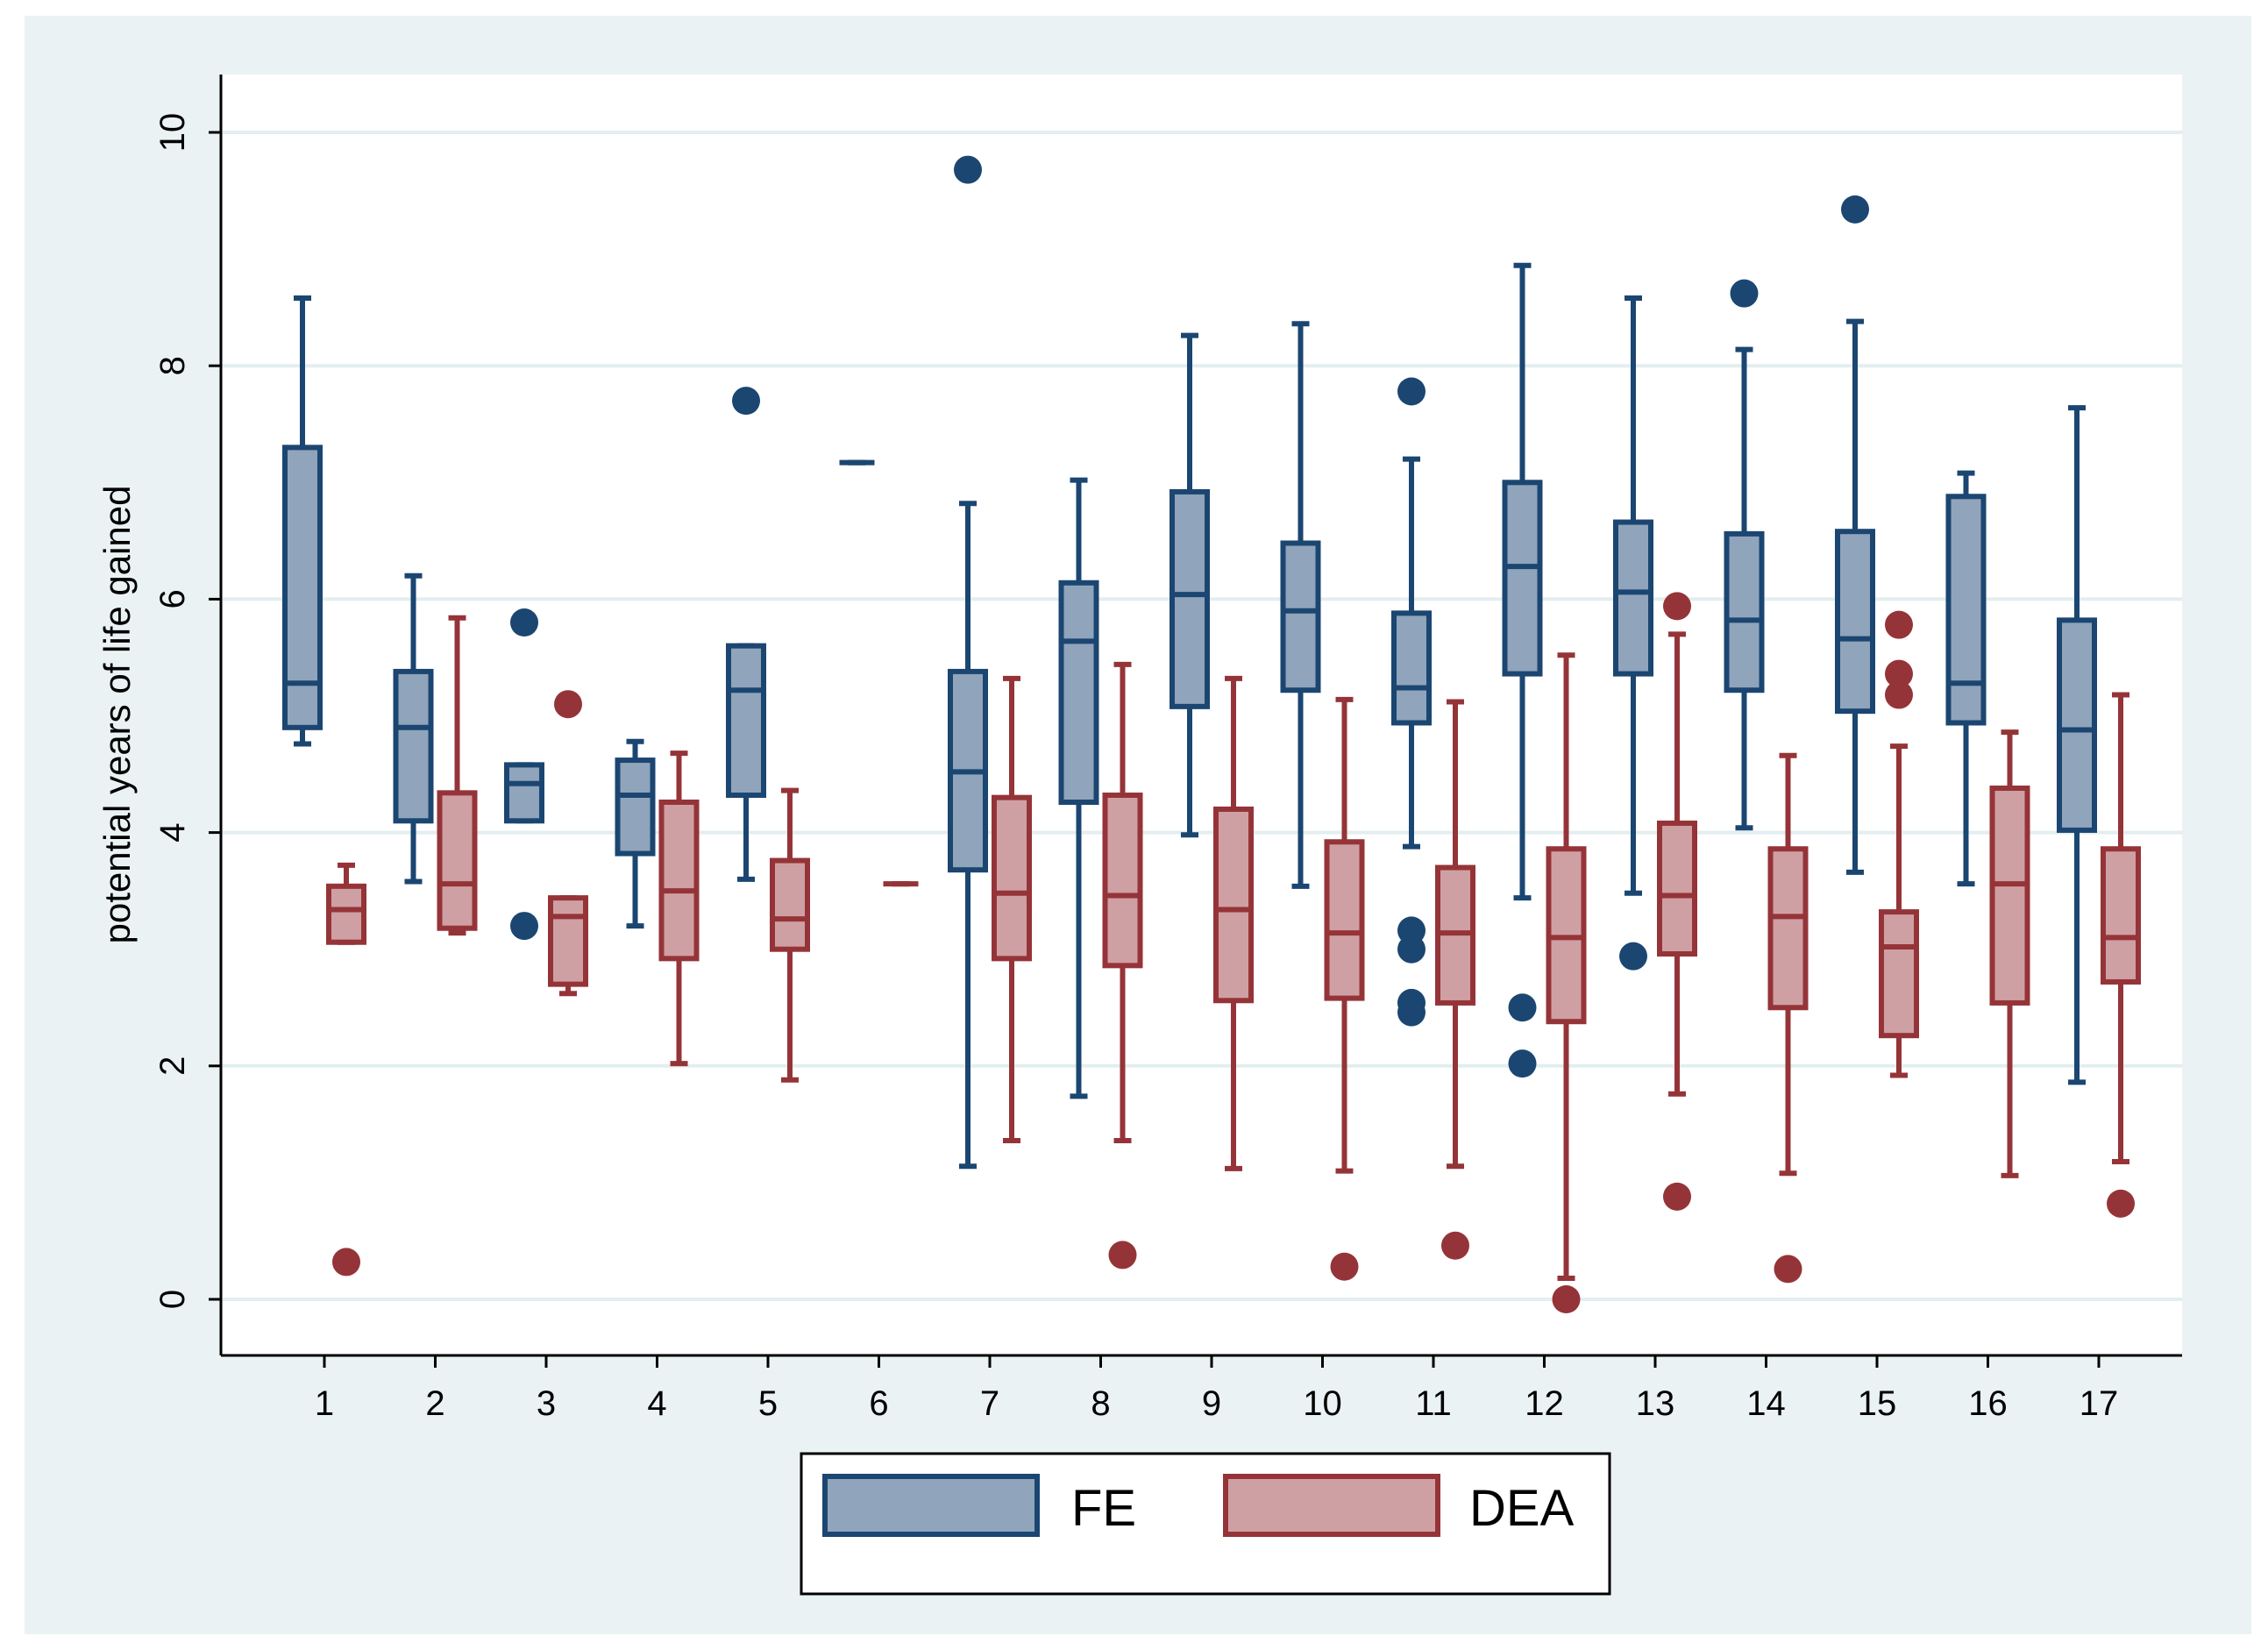 The width and height of the screenshot is (2268, 1650). What do you see at coordinates (434, 1403) in the screenshot?
I see `x-tick-label: 2` at bounding box center [434, 1403].